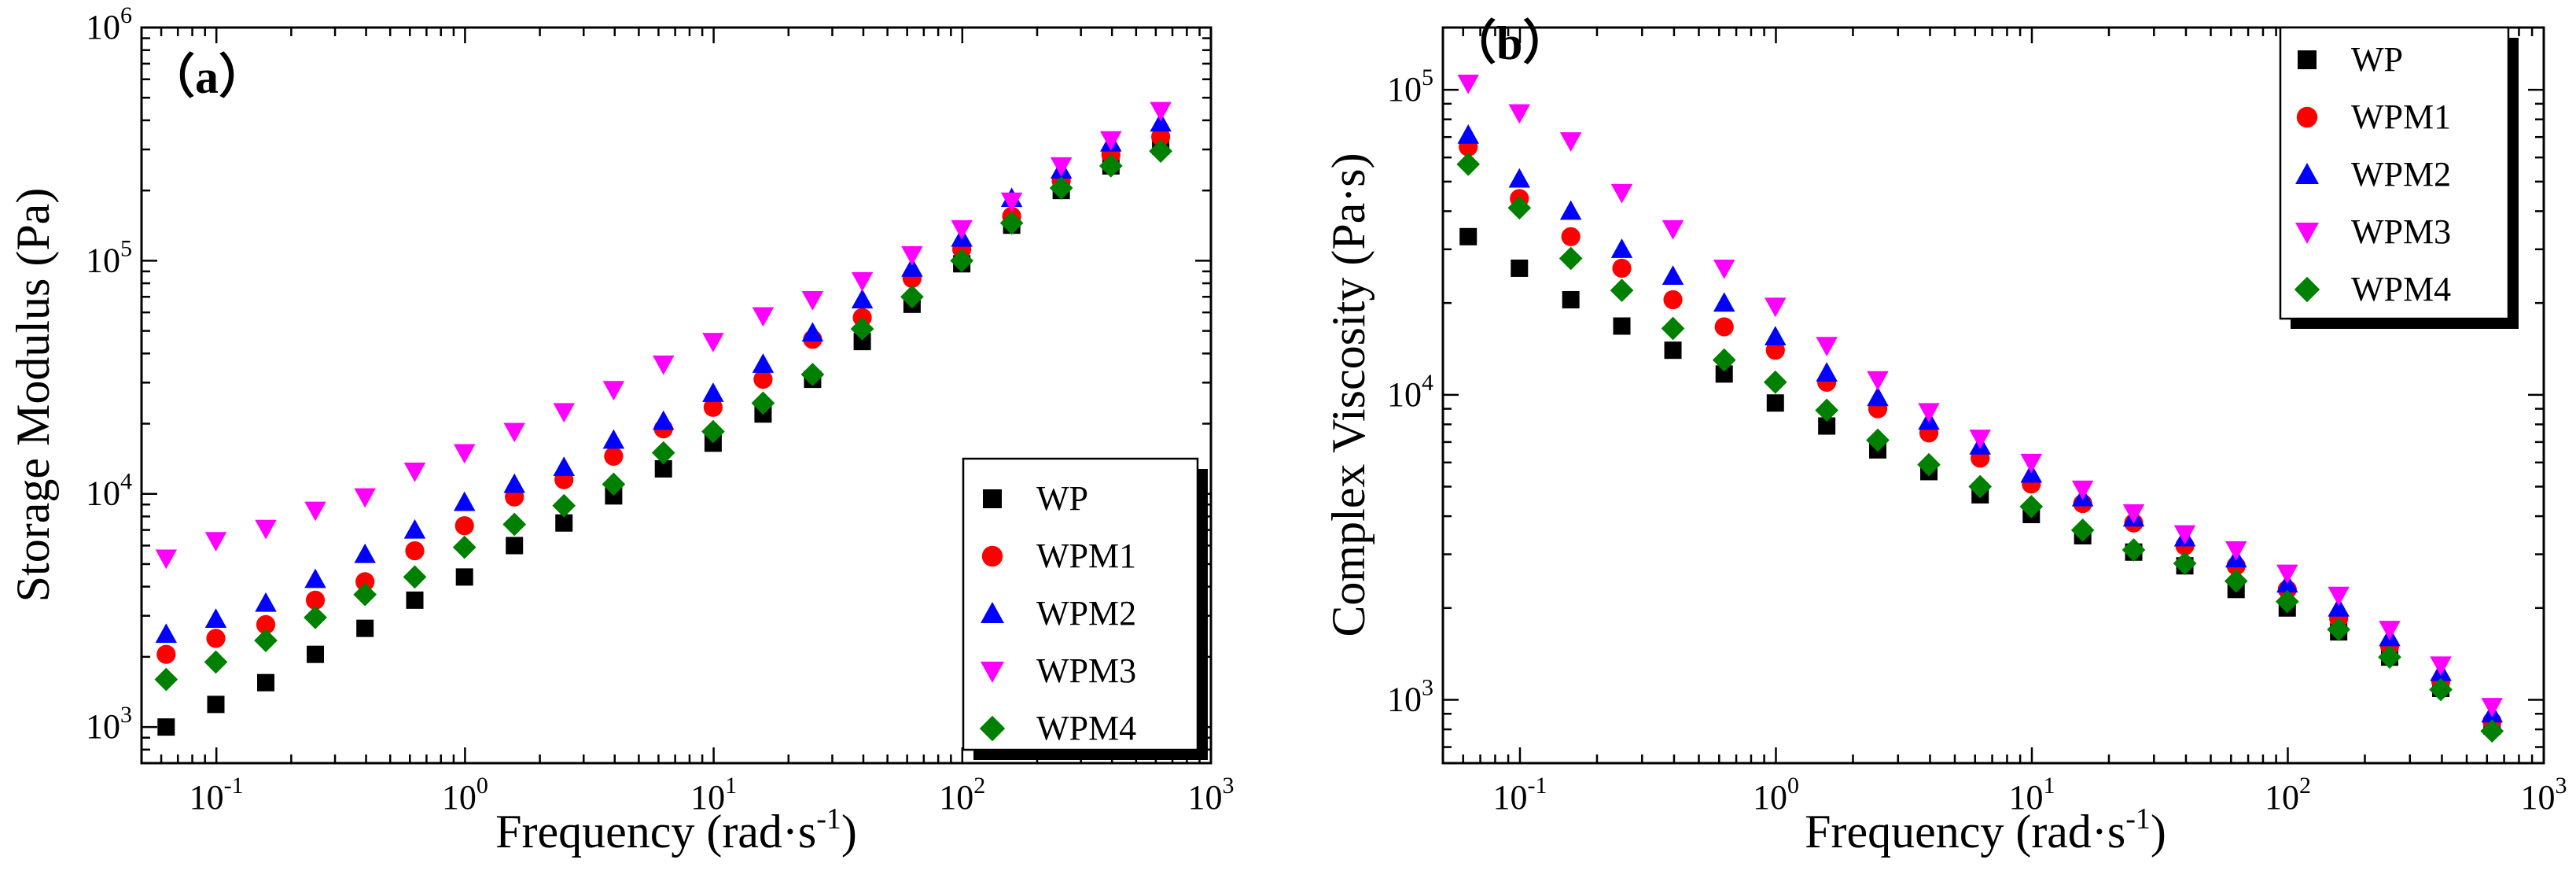 This screenshot has width=2576, height=878. Describe the element at coordinates (207, 76) in the screenshot. I see `panel-label: （a）` at that location.